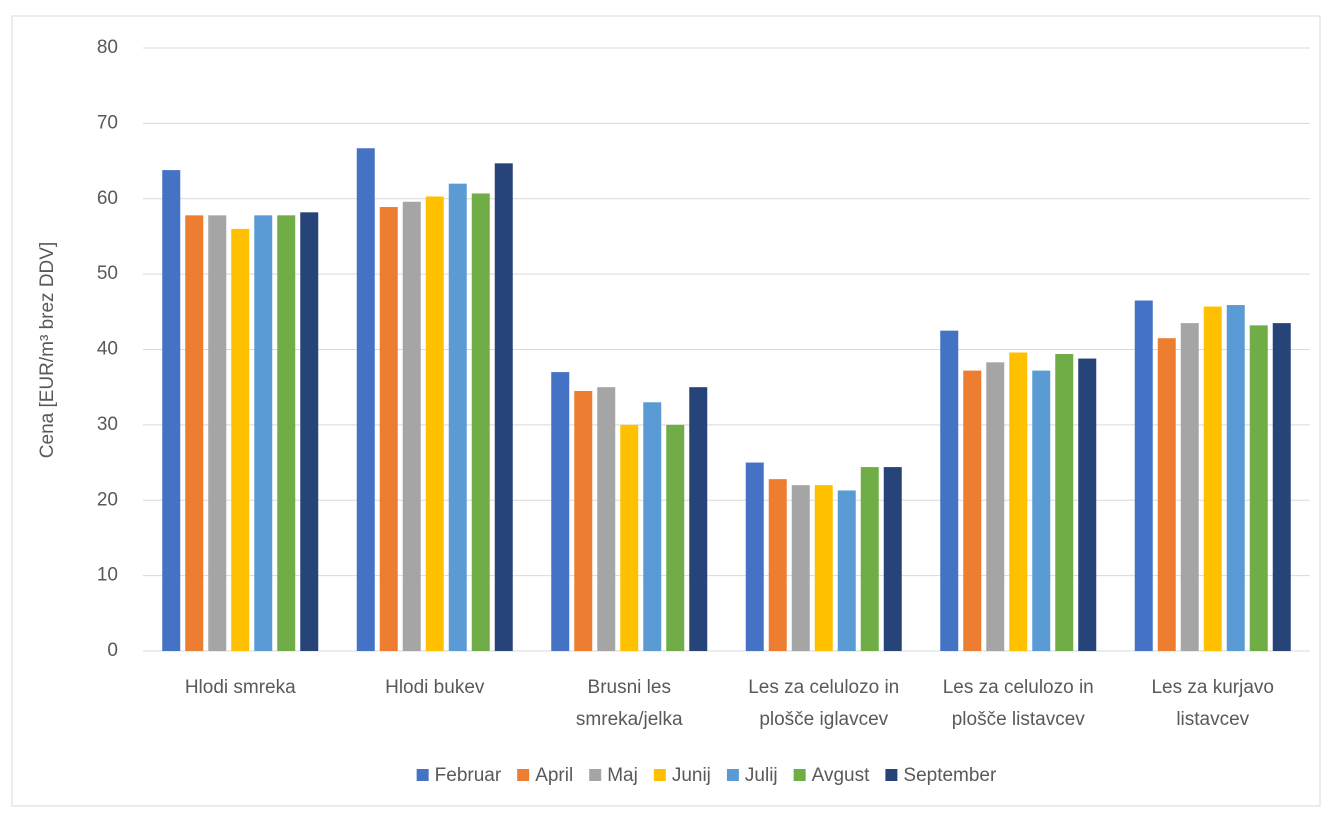  What do you see at coordinates (1212, 719) in the screenshot?
I see `x-tick-label: listavcev` at bounding box center [1212, 719].